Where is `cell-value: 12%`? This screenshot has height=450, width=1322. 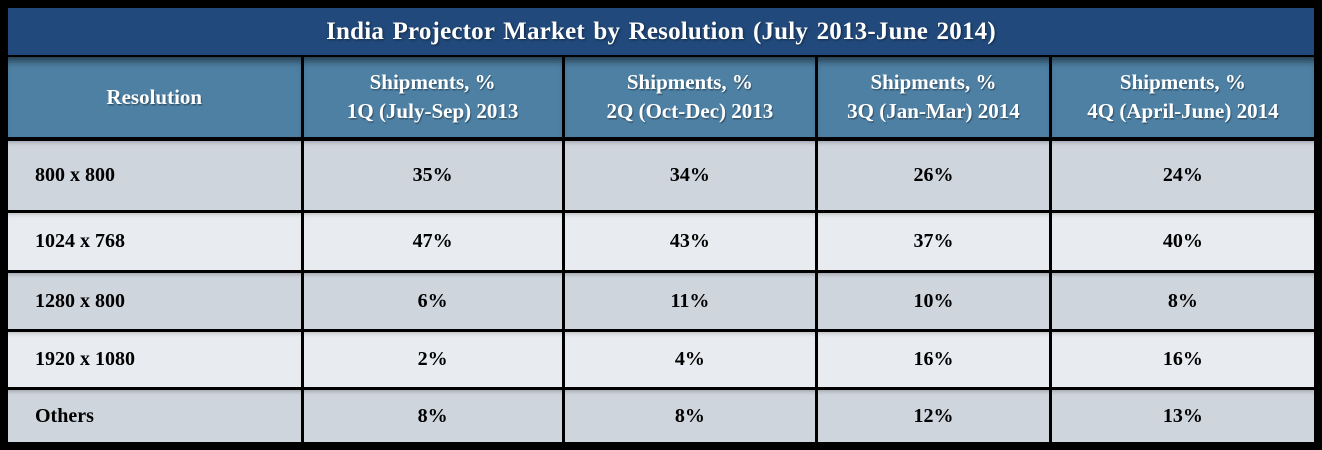
cell-value: 12% is located at coordinates (932, 416).